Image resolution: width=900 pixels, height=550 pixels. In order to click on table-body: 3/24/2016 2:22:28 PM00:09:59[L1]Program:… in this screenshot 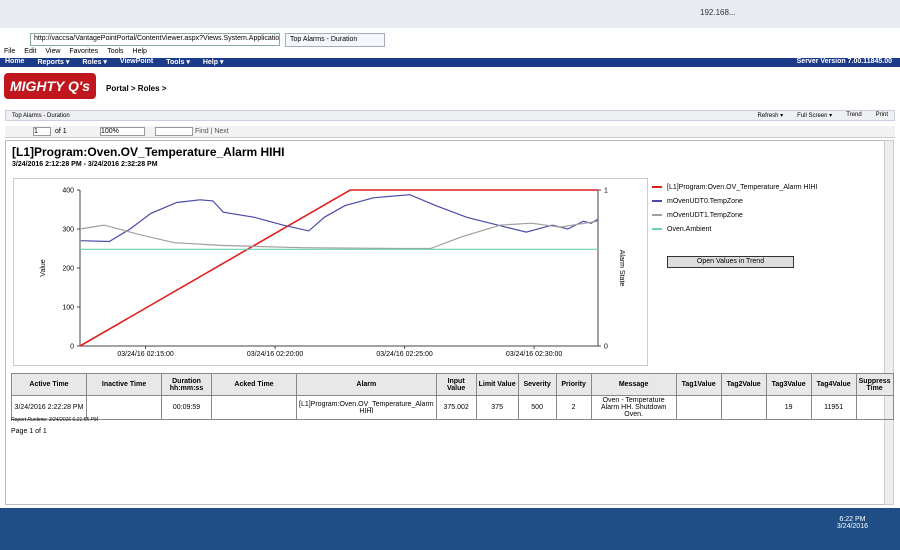, I will do `click(453, 408)`.